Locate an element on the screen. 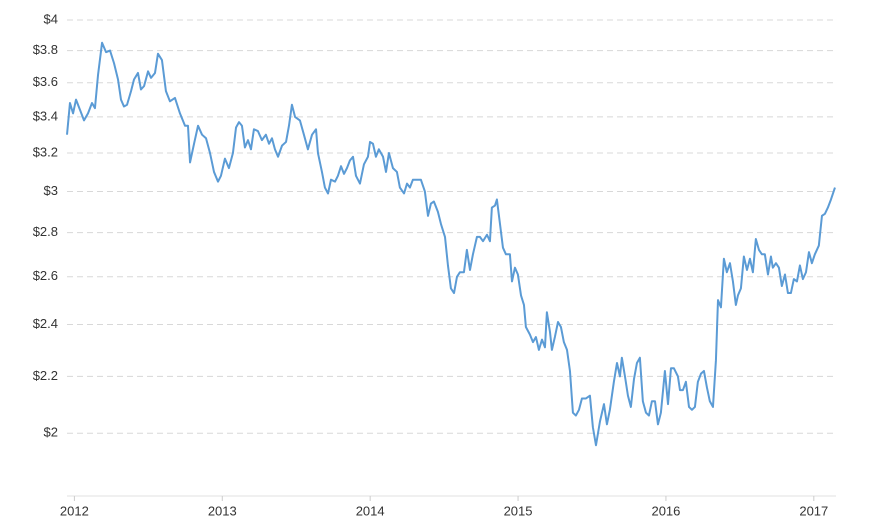 The image size is (885, 526). y-tick-label: $3.8 is located at coordinates (45, 49).